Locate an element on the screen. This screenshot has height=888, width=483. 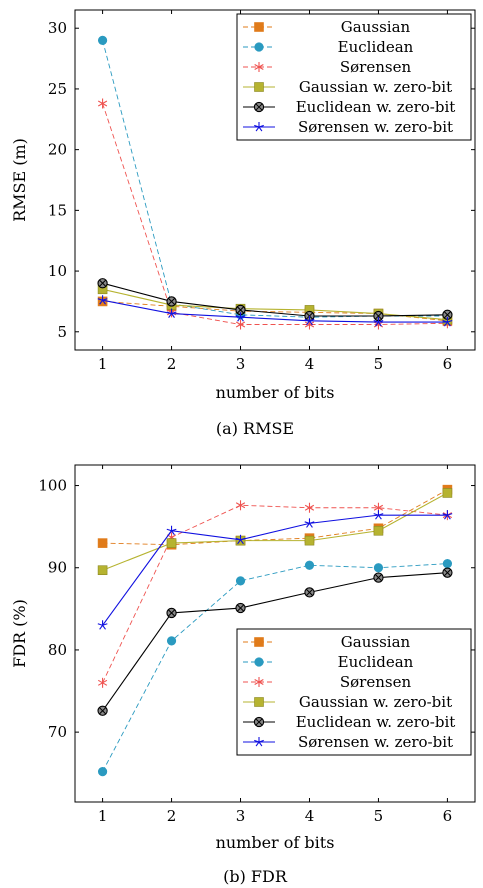
rmse-x-tick-label: 6 is located at coordinates (448, 364).